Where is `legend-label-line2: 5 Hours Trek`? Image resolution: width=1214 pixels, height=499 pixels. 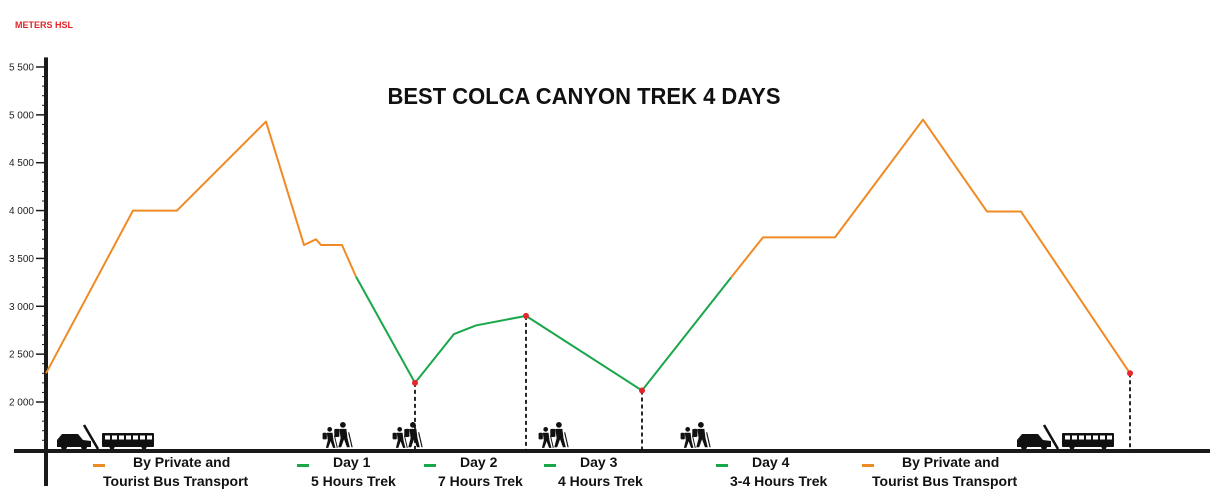 legend-label-line2: 5 Hours Trek is located at coordinates (353, 481).